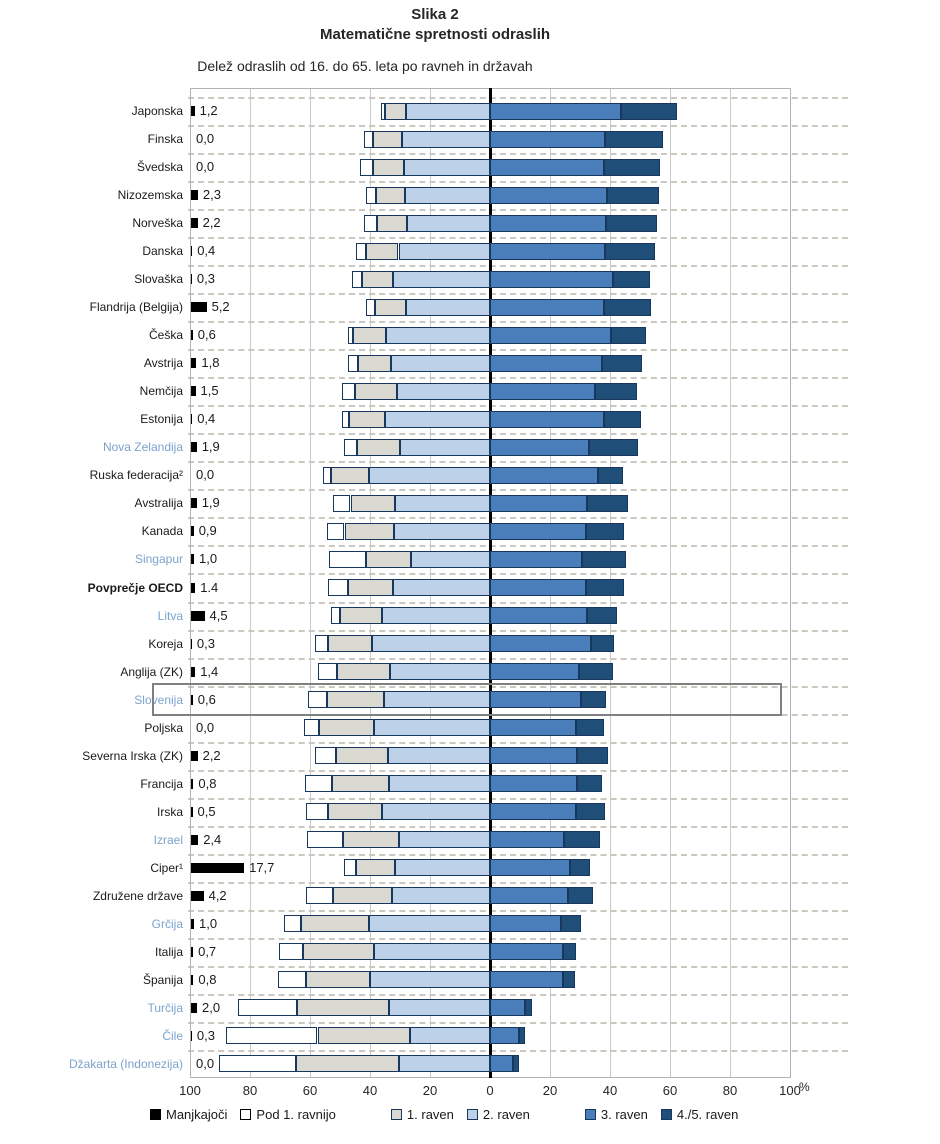  I want to click on country-label: Izrael, so click(168, 839).